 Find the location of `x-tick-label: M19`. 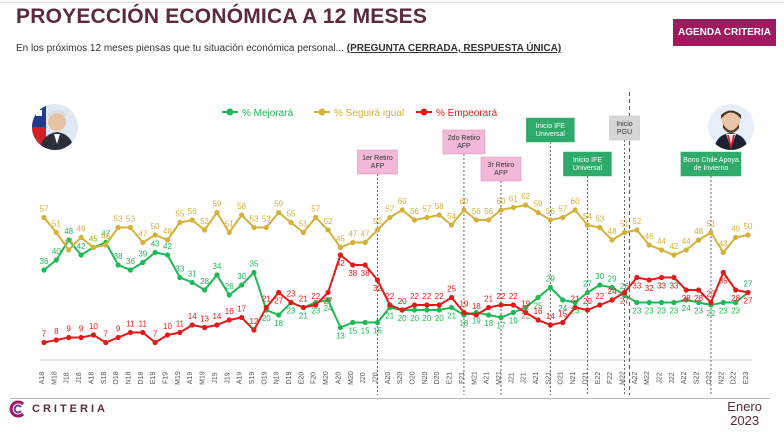

x-tick-label: M19 is located at coordinates (178, 378).